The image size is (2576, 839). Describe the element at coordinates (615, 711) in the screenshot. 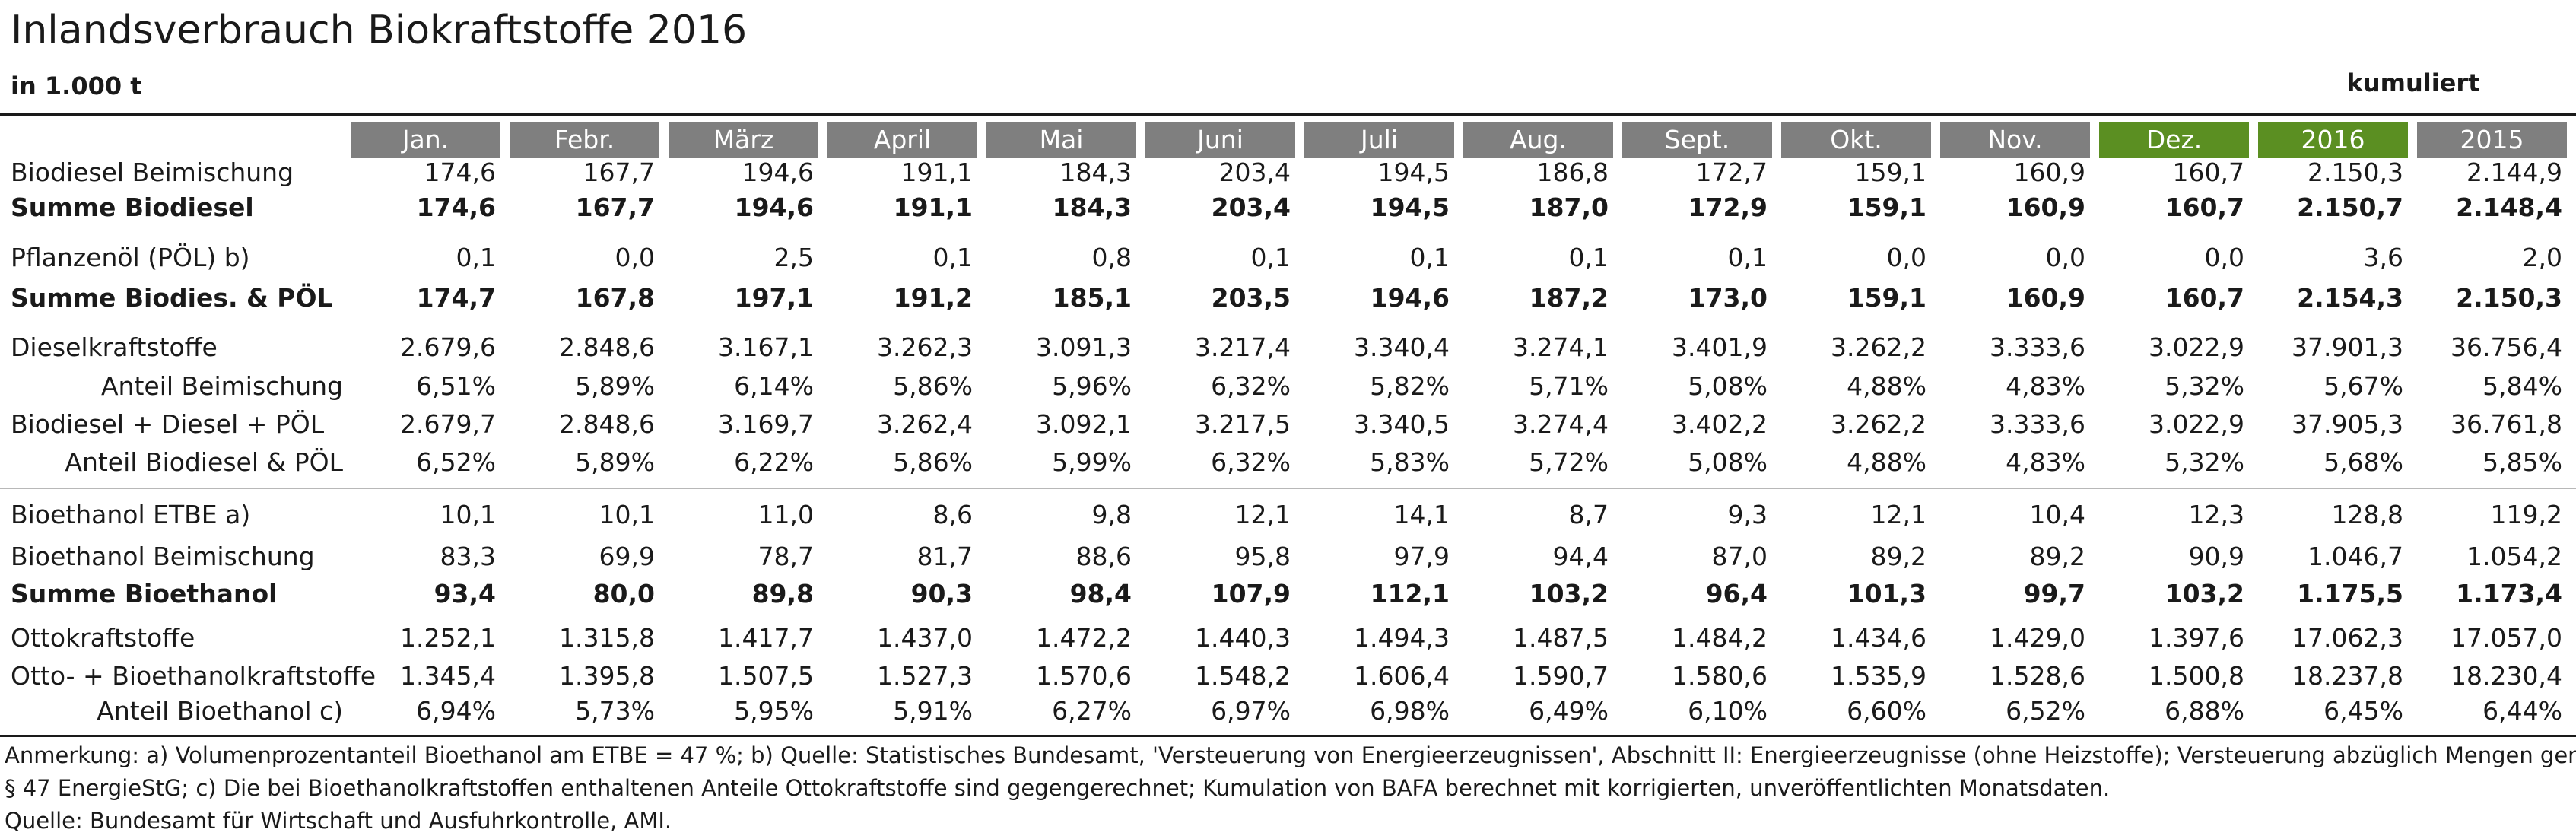

I see `table-cell: 5,73%` at that location.